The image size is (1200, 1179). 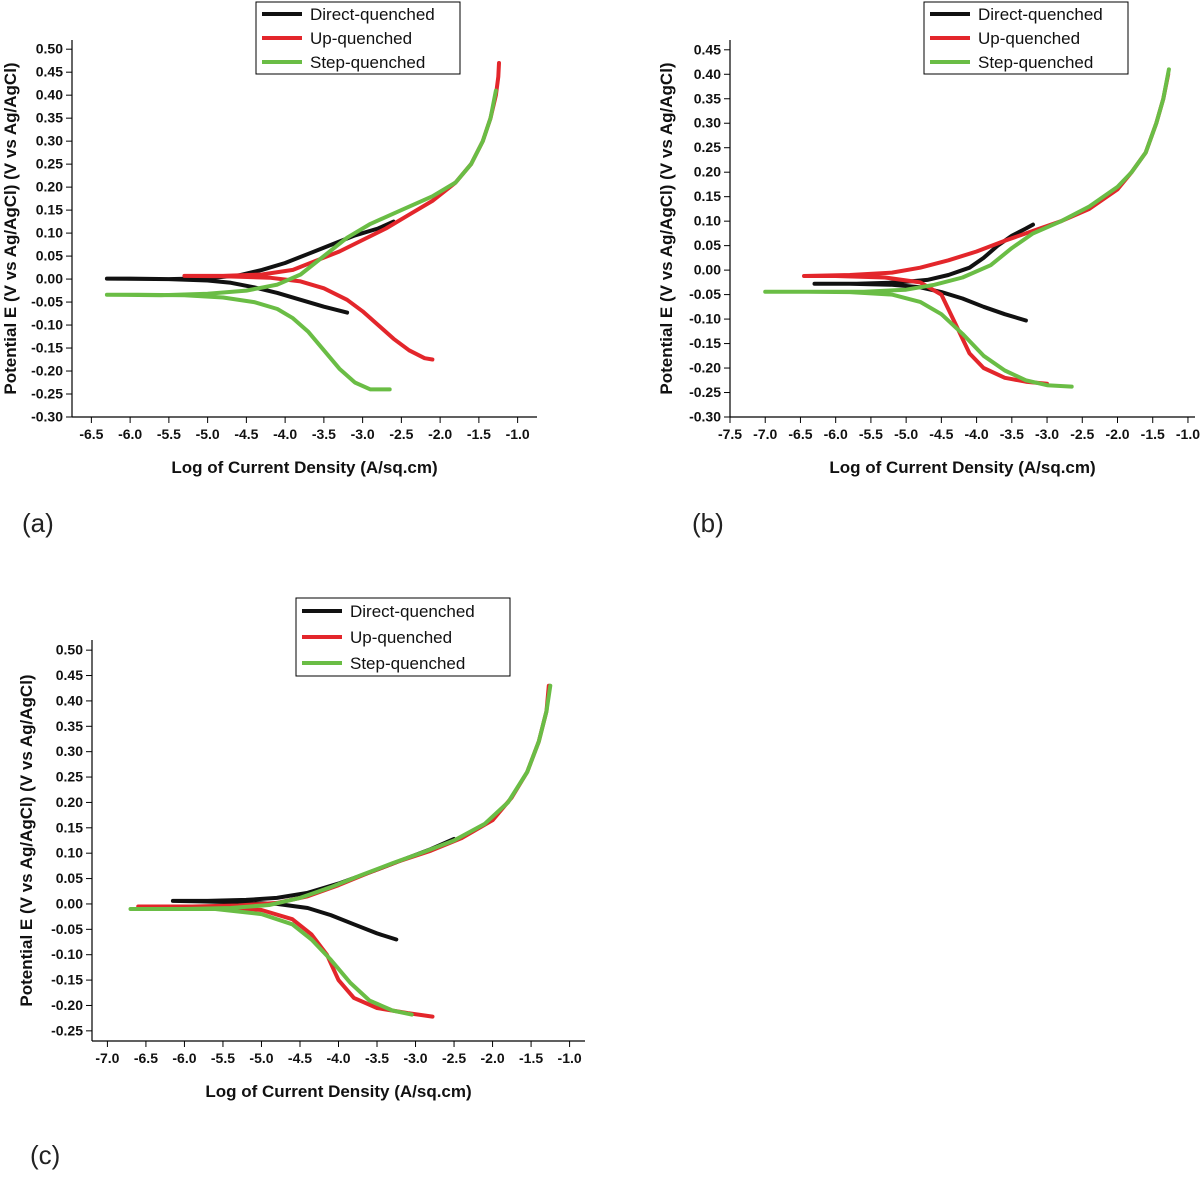 I want to click on panel-label-a: (a), so click(x=38, y=523).